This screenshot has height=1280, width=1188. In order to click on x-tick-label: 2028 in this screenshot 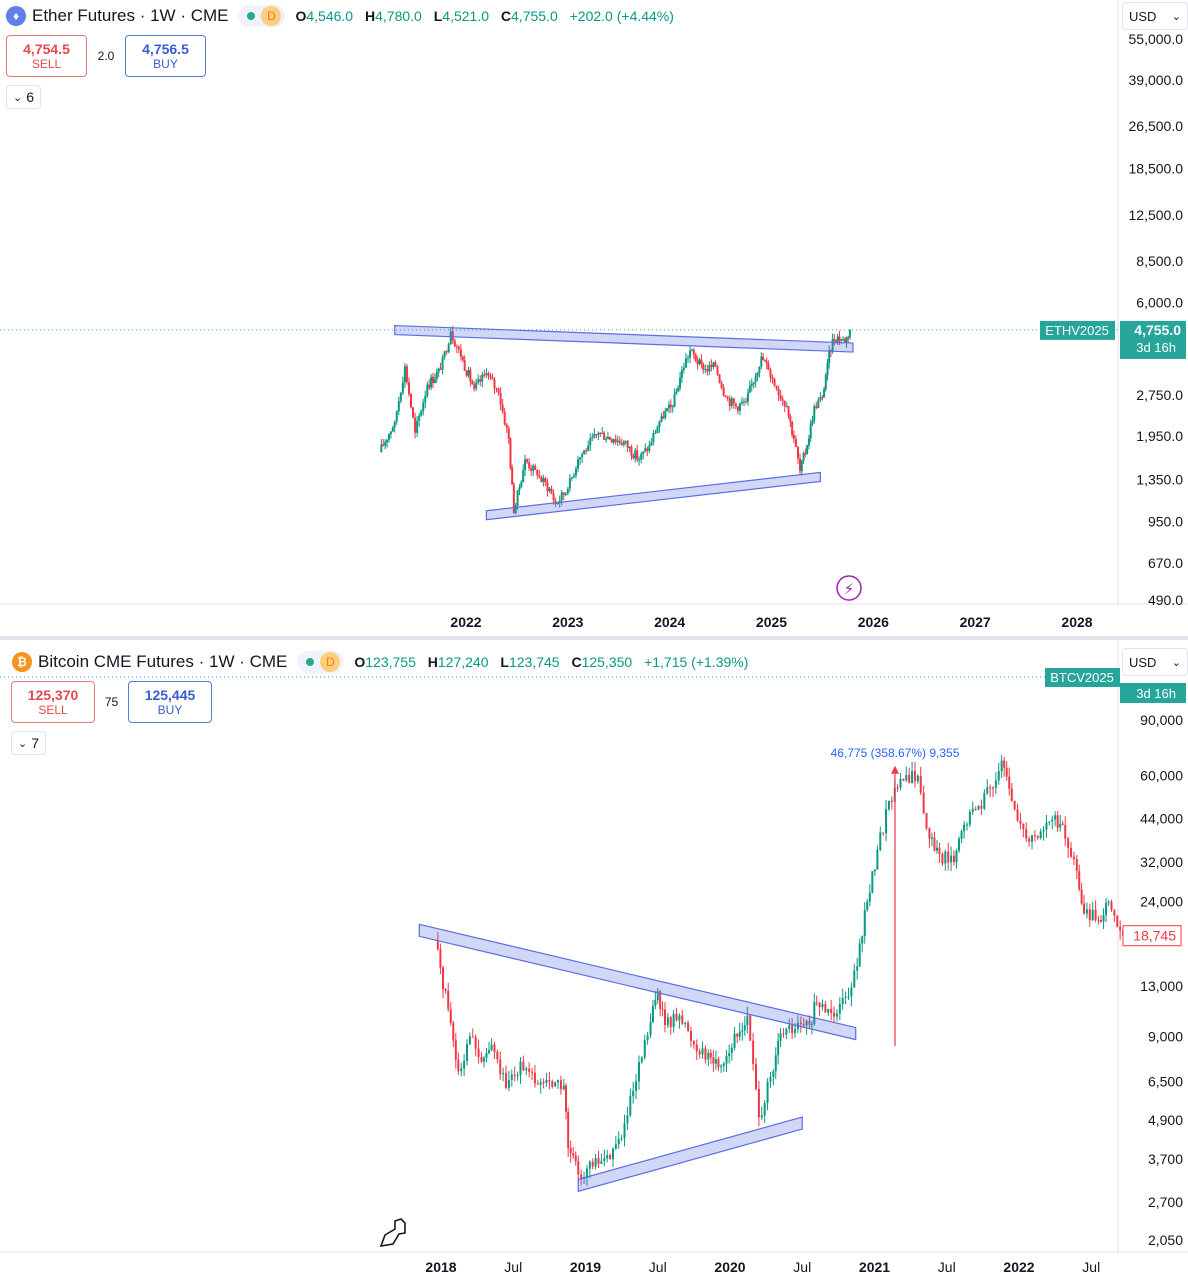, I will do `click(1076, 622)`.